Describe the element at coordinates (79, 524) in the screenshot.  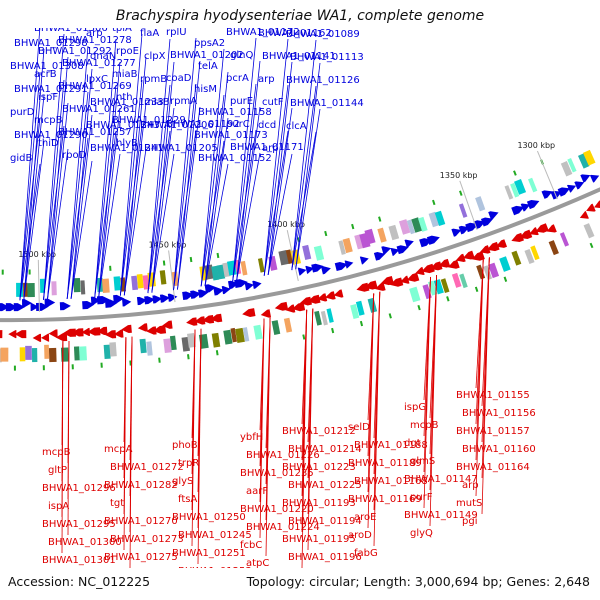
I see `reverse-gene-label: BHWA1_01295` at that location.